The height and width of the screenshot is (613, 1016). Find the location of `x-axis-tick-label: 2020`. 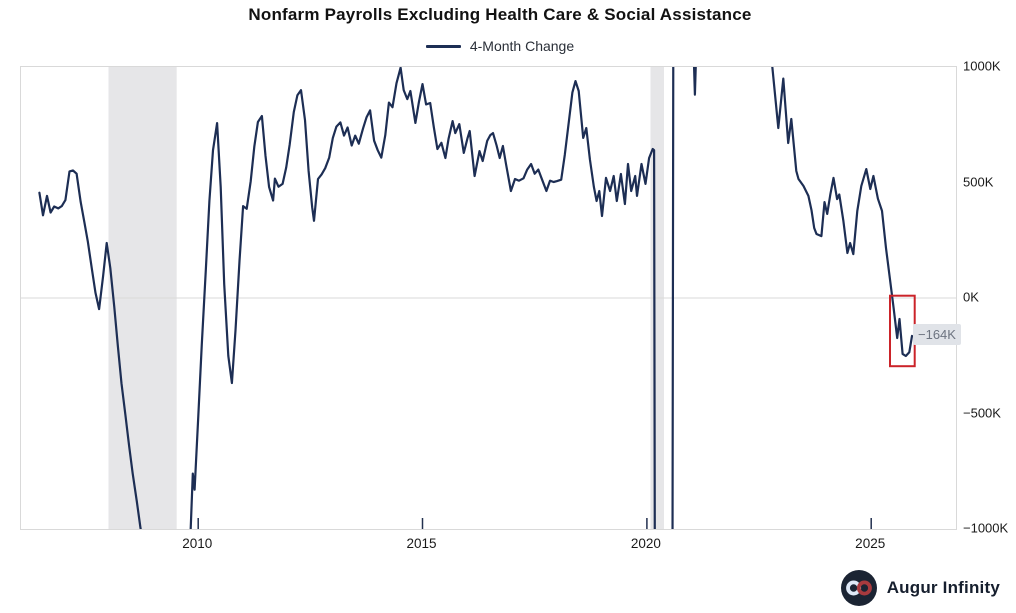

x-axis-tick-label: 2020 is located at coordinates (645, 543).